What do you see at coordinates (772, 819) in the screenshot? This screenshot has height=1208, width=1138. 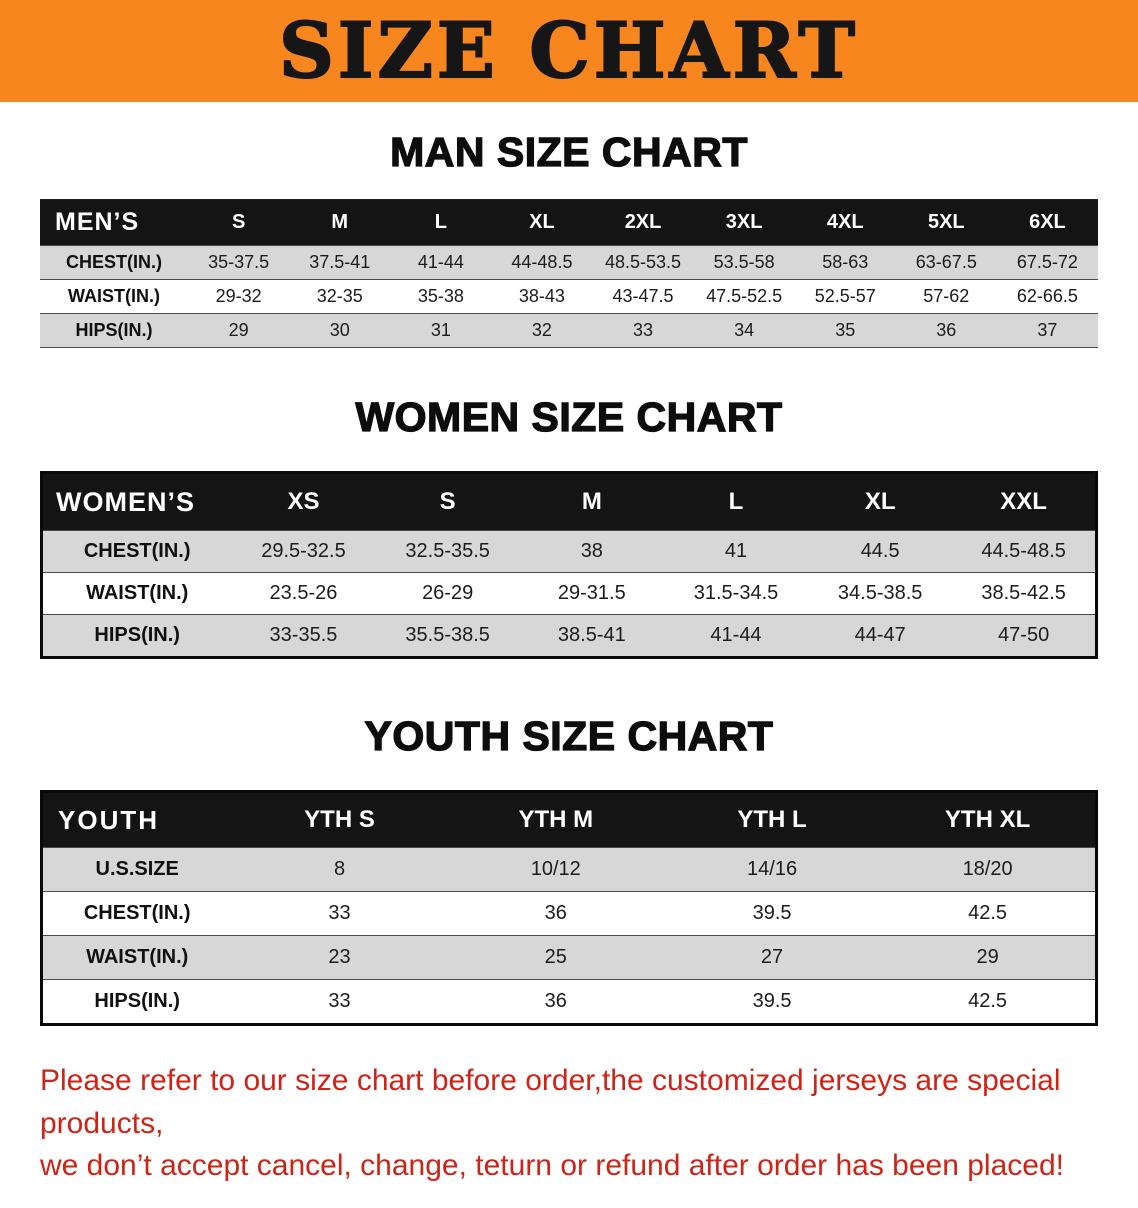 I see `column-header: YTH L` at bounding box center [772, 819].